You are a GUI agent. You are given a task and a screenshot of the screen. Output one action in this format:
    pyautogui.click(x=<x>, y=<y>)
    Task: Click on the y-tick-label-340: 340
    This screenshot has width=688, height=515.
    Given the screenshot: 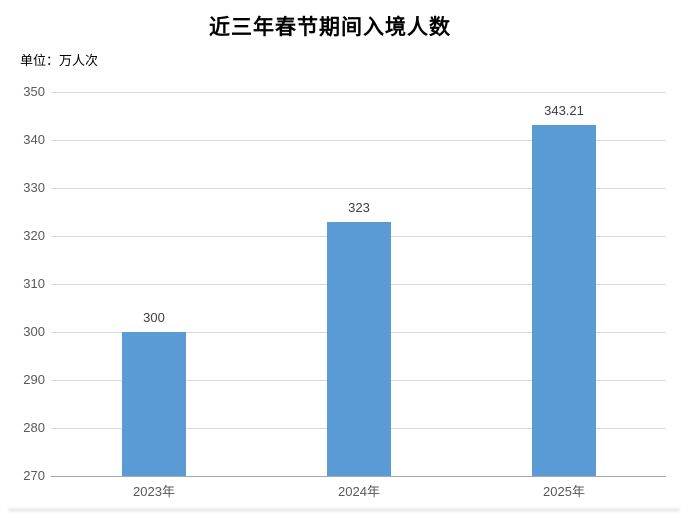 What is the action you would take?
    pyautogui.click(x=34, y=139)
    